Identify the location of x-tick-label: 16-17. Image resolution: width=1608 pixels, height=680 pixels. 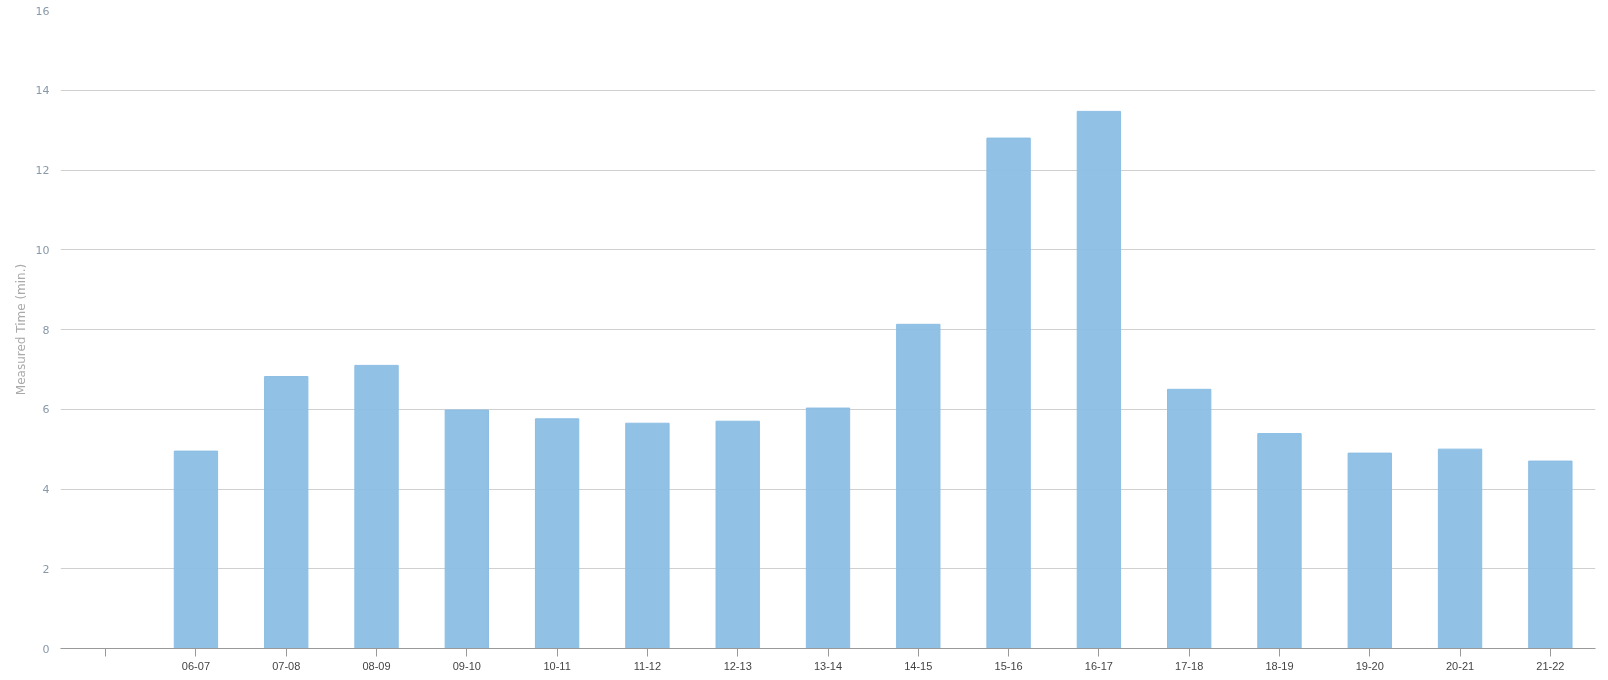
(1098, 665).